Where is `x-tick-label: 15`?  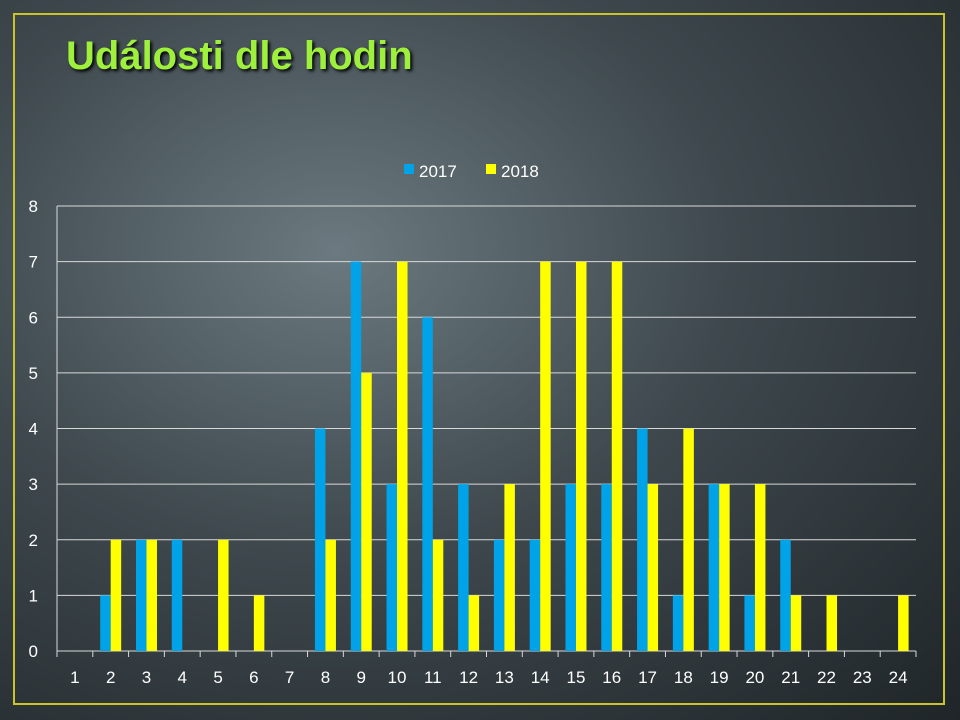
x-tick-label: 15 is located at coordinates (576, 677).